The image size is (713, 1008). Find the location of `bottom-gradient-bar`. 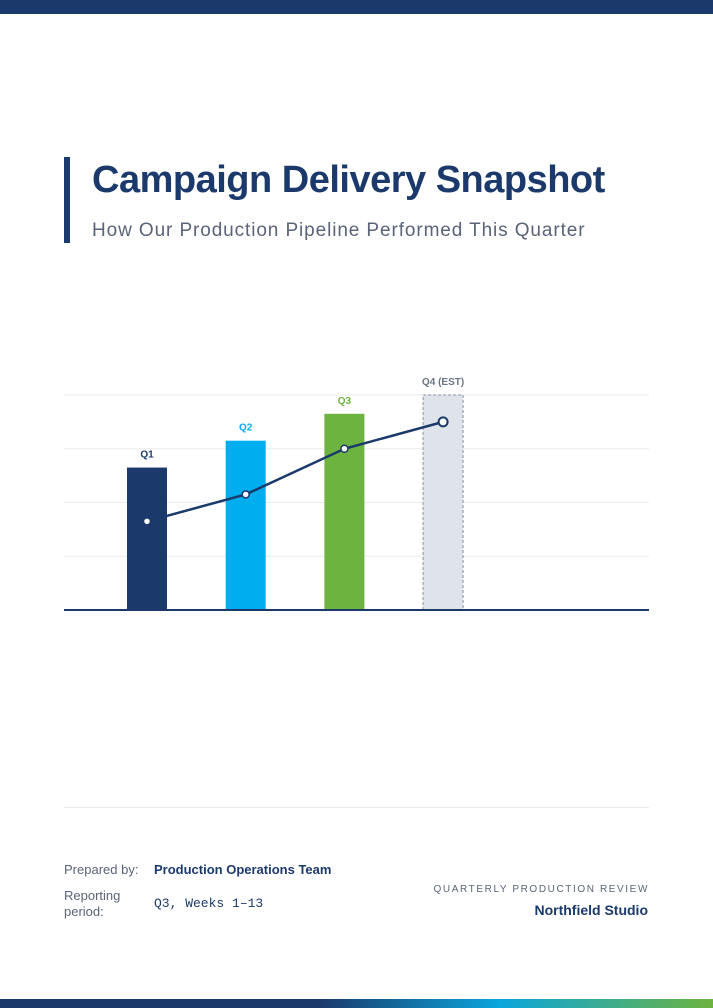

bottom-gradient-bar is located at coordinates (356, 1003).